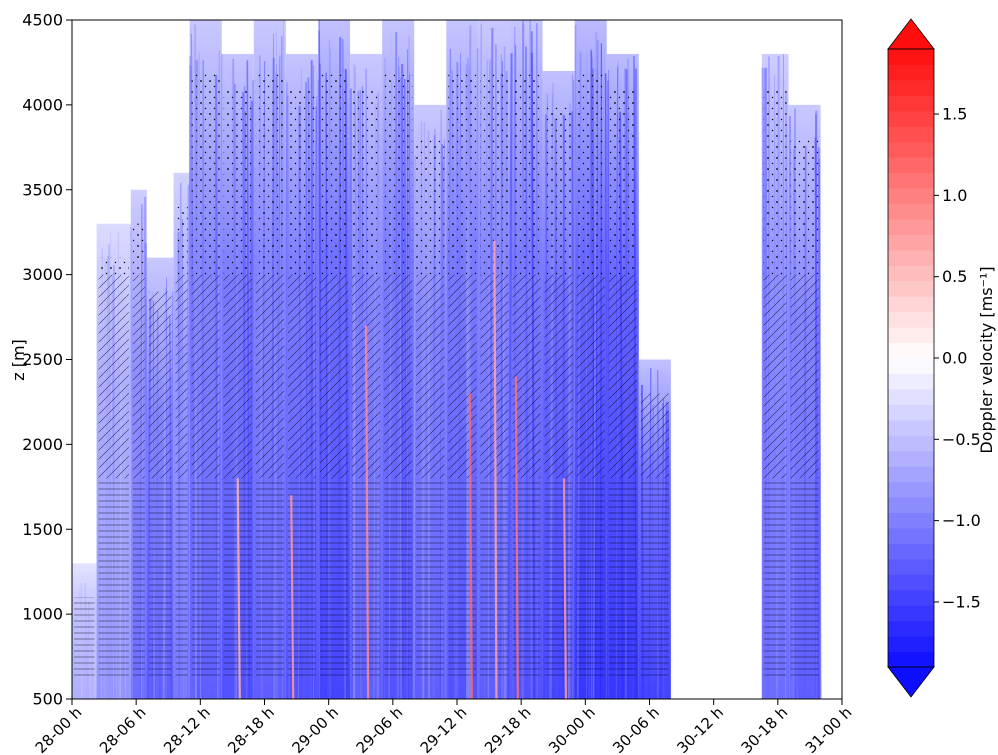  I want to click on y-tick-label: 2500, so click(42, 359).